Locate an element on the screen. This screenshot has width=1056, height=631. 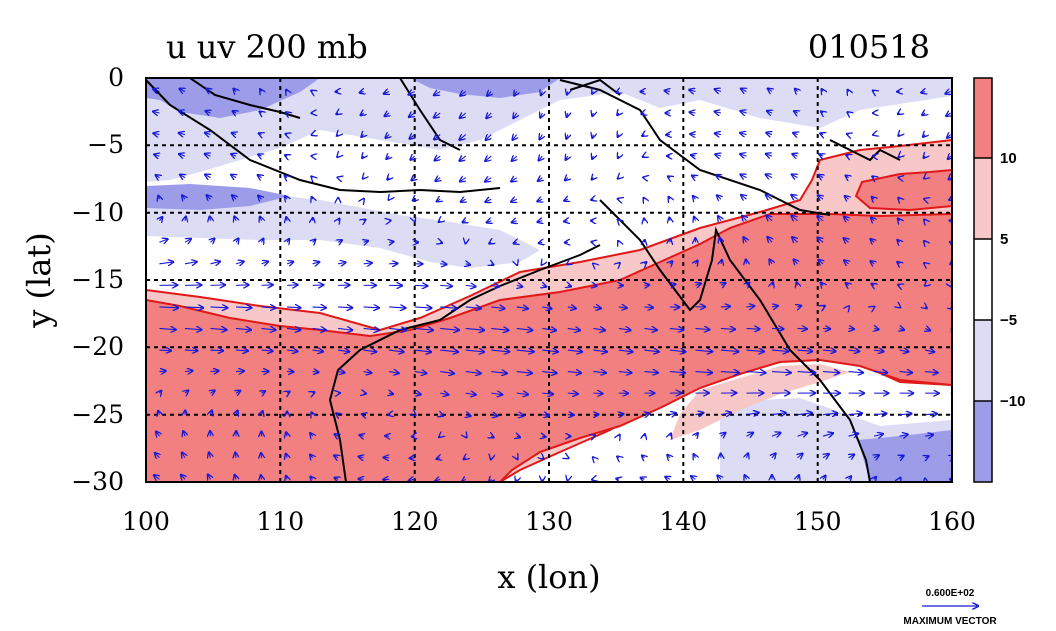
x-axis-label: x (lon) is located at coordinates (548, 577).